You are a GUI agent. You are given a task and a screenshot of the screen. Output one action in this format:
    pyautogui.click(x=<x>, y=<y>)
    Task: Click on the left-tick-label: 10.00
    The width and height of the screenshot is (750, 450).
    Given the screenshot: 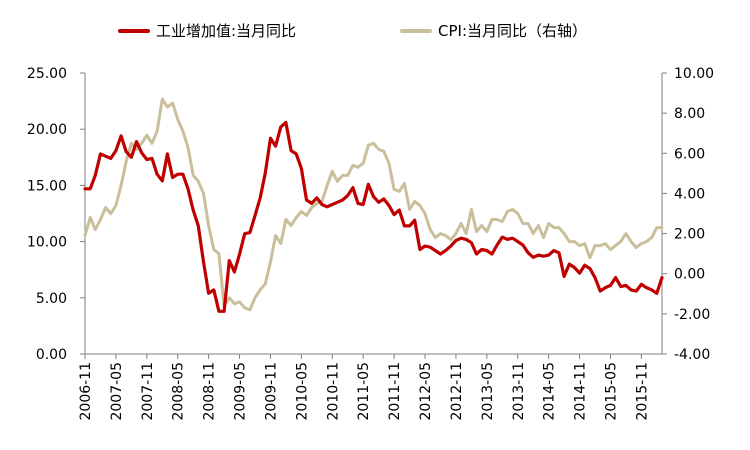 What is the action you would take?
    pyautogui.click(x=47, y=243)
    